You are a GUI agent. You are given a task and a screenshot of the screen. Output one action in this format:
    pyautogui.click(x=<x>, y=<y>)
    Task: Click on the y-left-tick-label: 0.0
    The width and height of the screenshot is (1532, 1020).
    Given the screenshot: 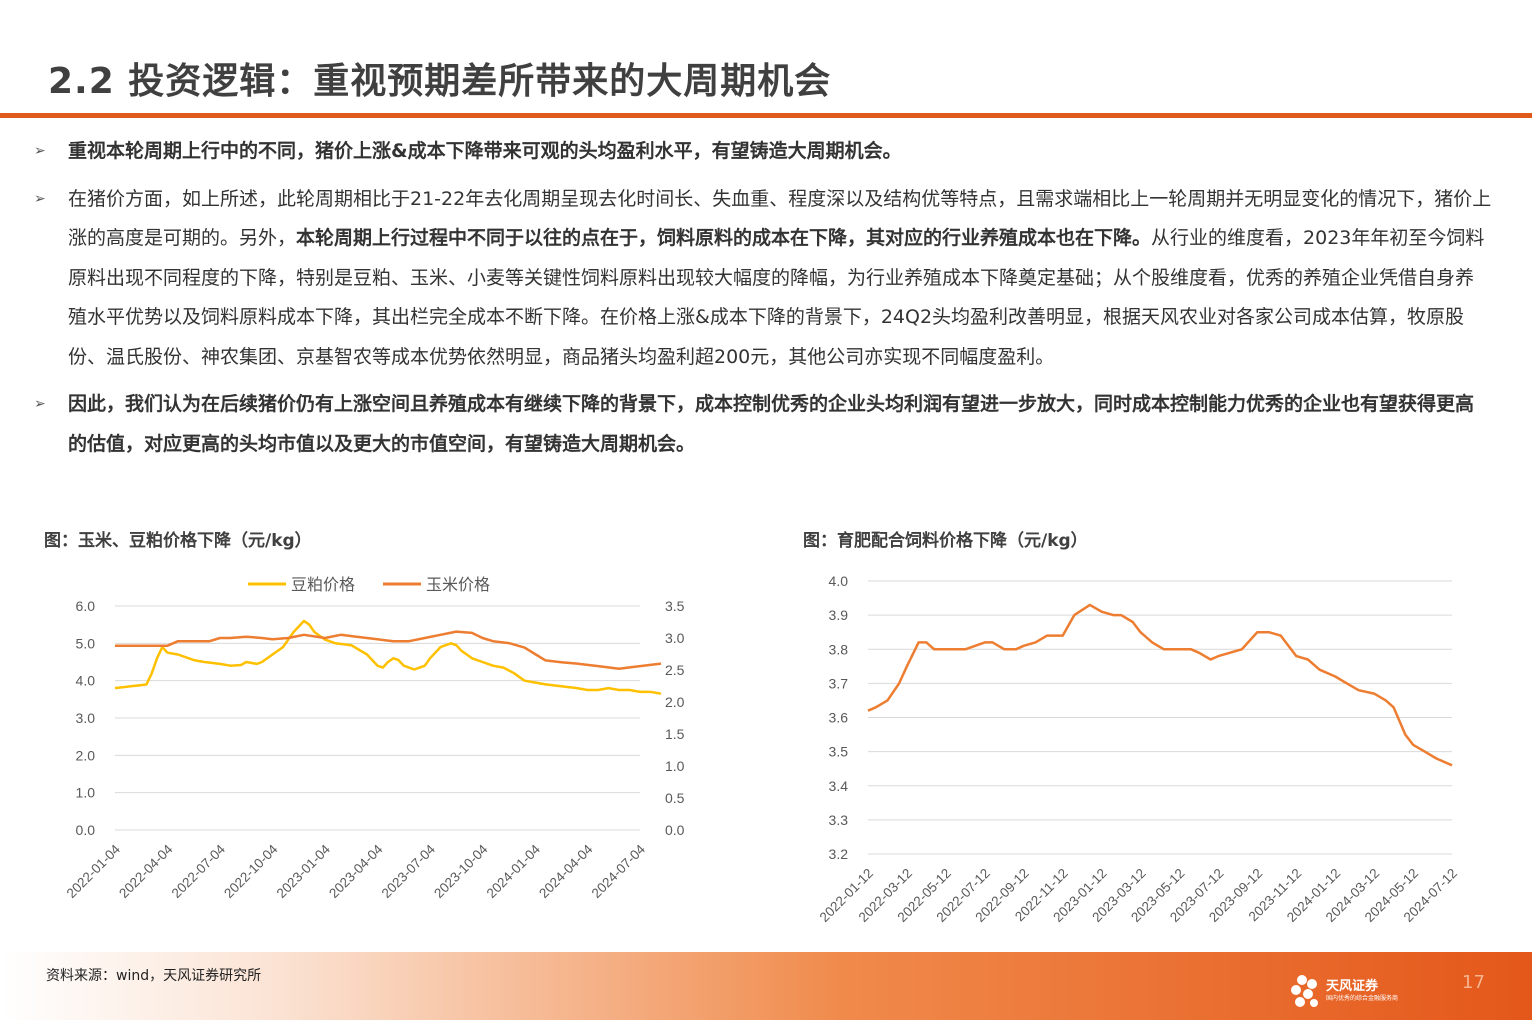 What is the action you would take?
    pyautogui.click(x=86, y=830)
    